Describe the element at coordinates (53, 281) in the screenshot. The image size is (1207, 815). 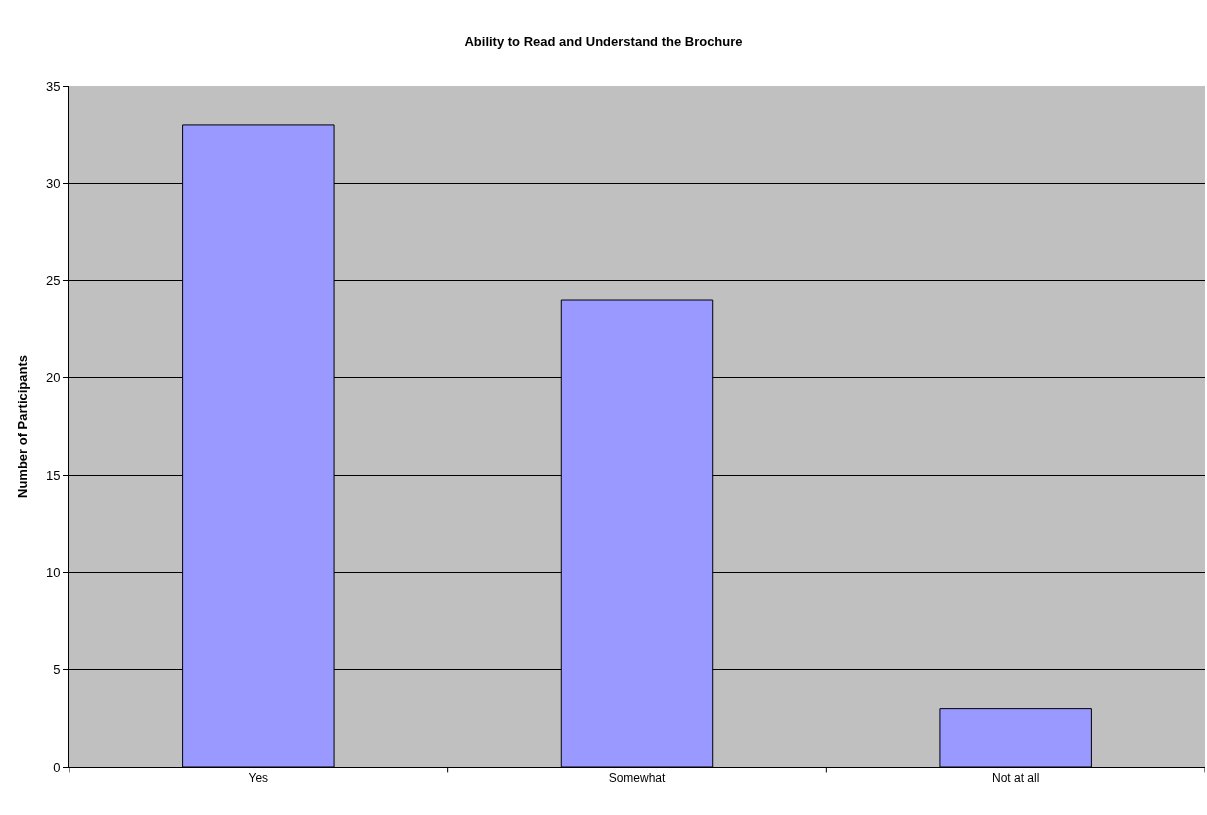
I see `y-tick-label: 25` at that location.